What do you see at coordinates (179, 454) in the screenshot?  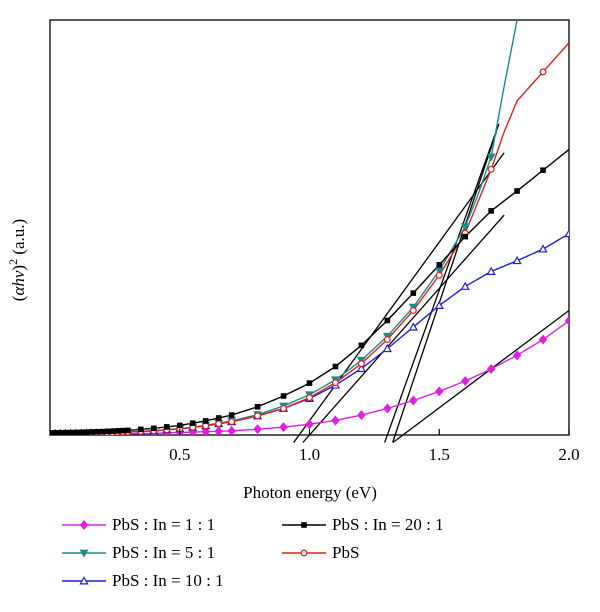 I see `x-tick-label: 0.5` at bounding box center [179, 454].